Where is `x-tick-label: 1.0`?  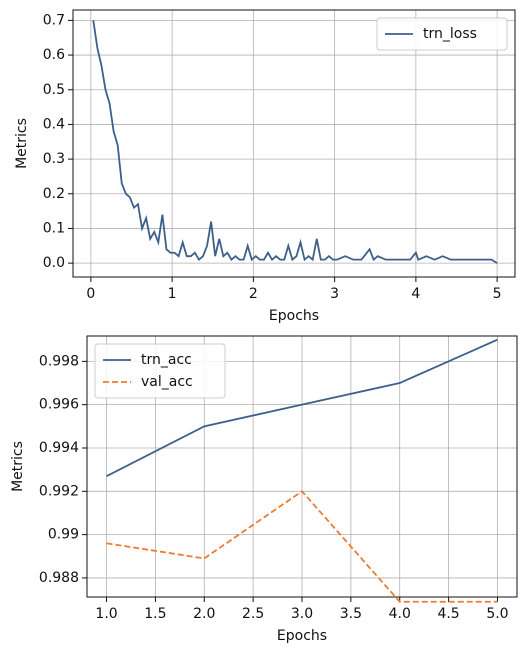 x-tick-label: 1.0 is located at coordinates (106, 614).